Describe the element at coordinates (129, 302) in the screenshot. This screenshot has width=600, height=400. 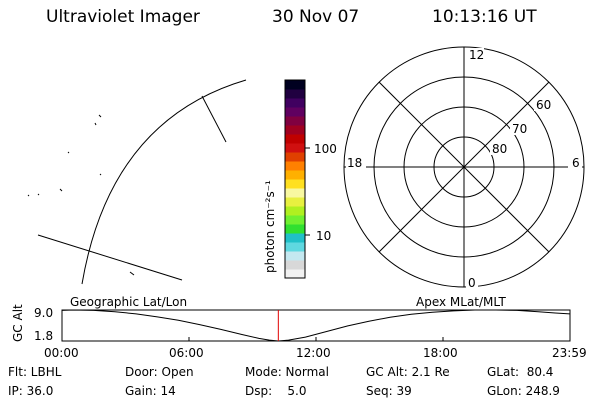
I see `geographic-panel-label: Geographic Lat/Lon` at that location.